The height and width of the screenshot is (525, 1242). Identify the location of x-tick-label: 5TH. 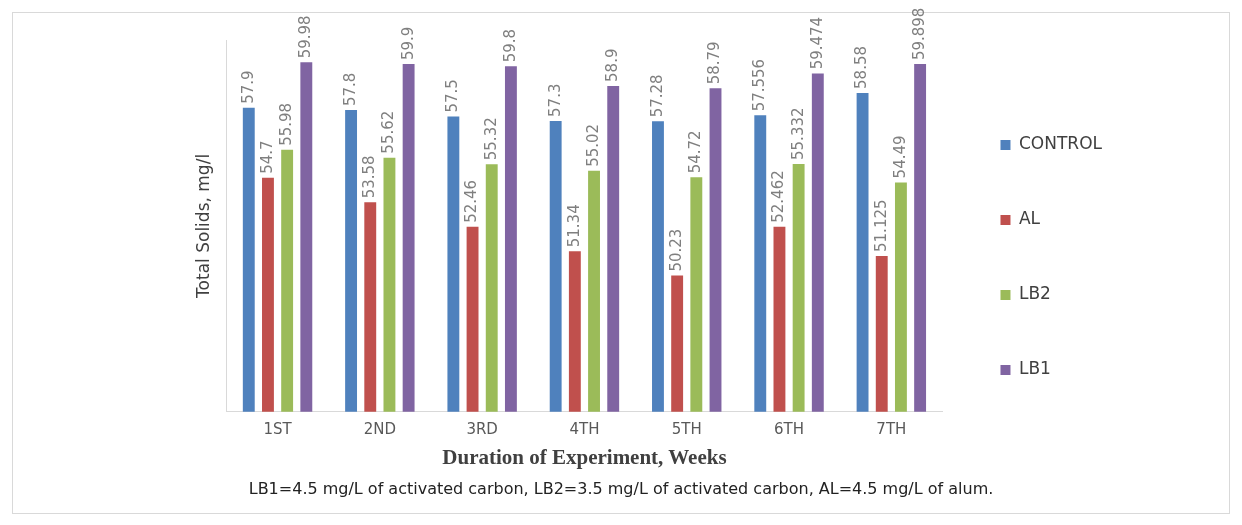
(686, 428).